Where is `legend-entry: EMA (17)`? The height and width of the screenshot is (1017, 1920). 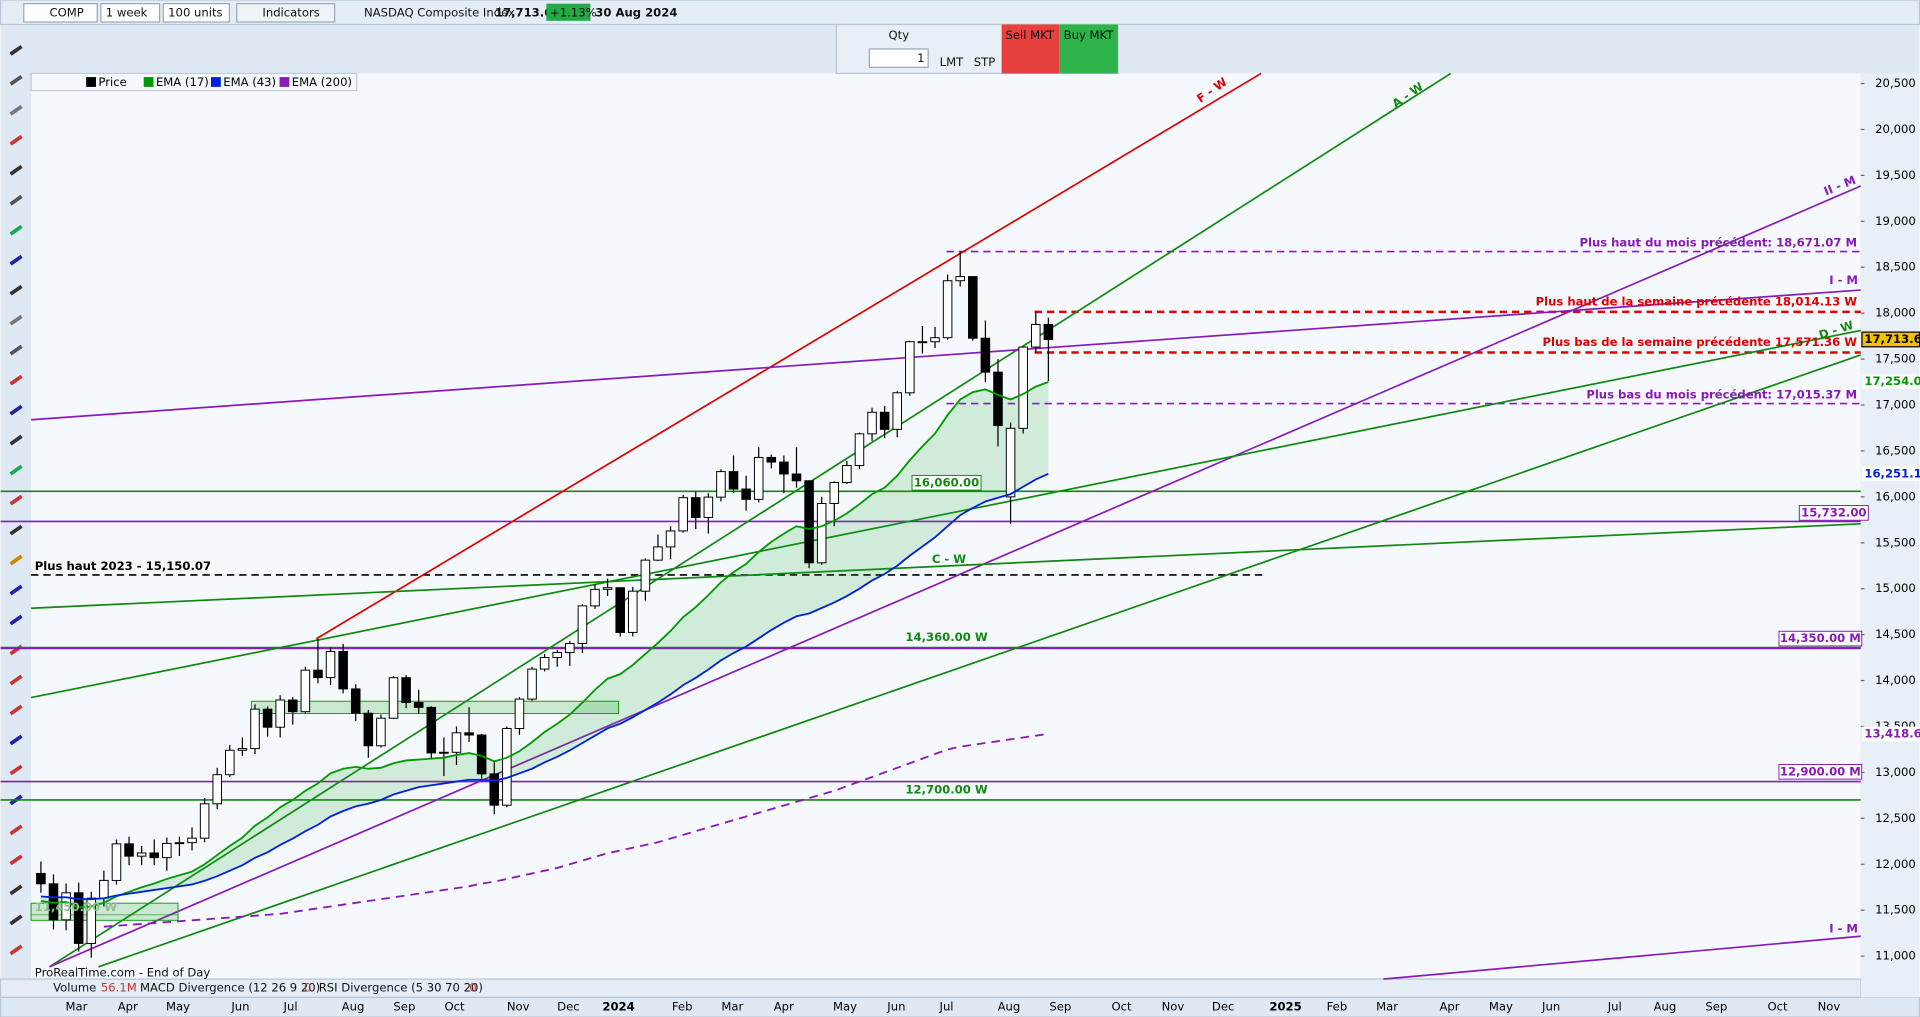
legend-entry: EMA (17) is located at coordinates (182, 82).